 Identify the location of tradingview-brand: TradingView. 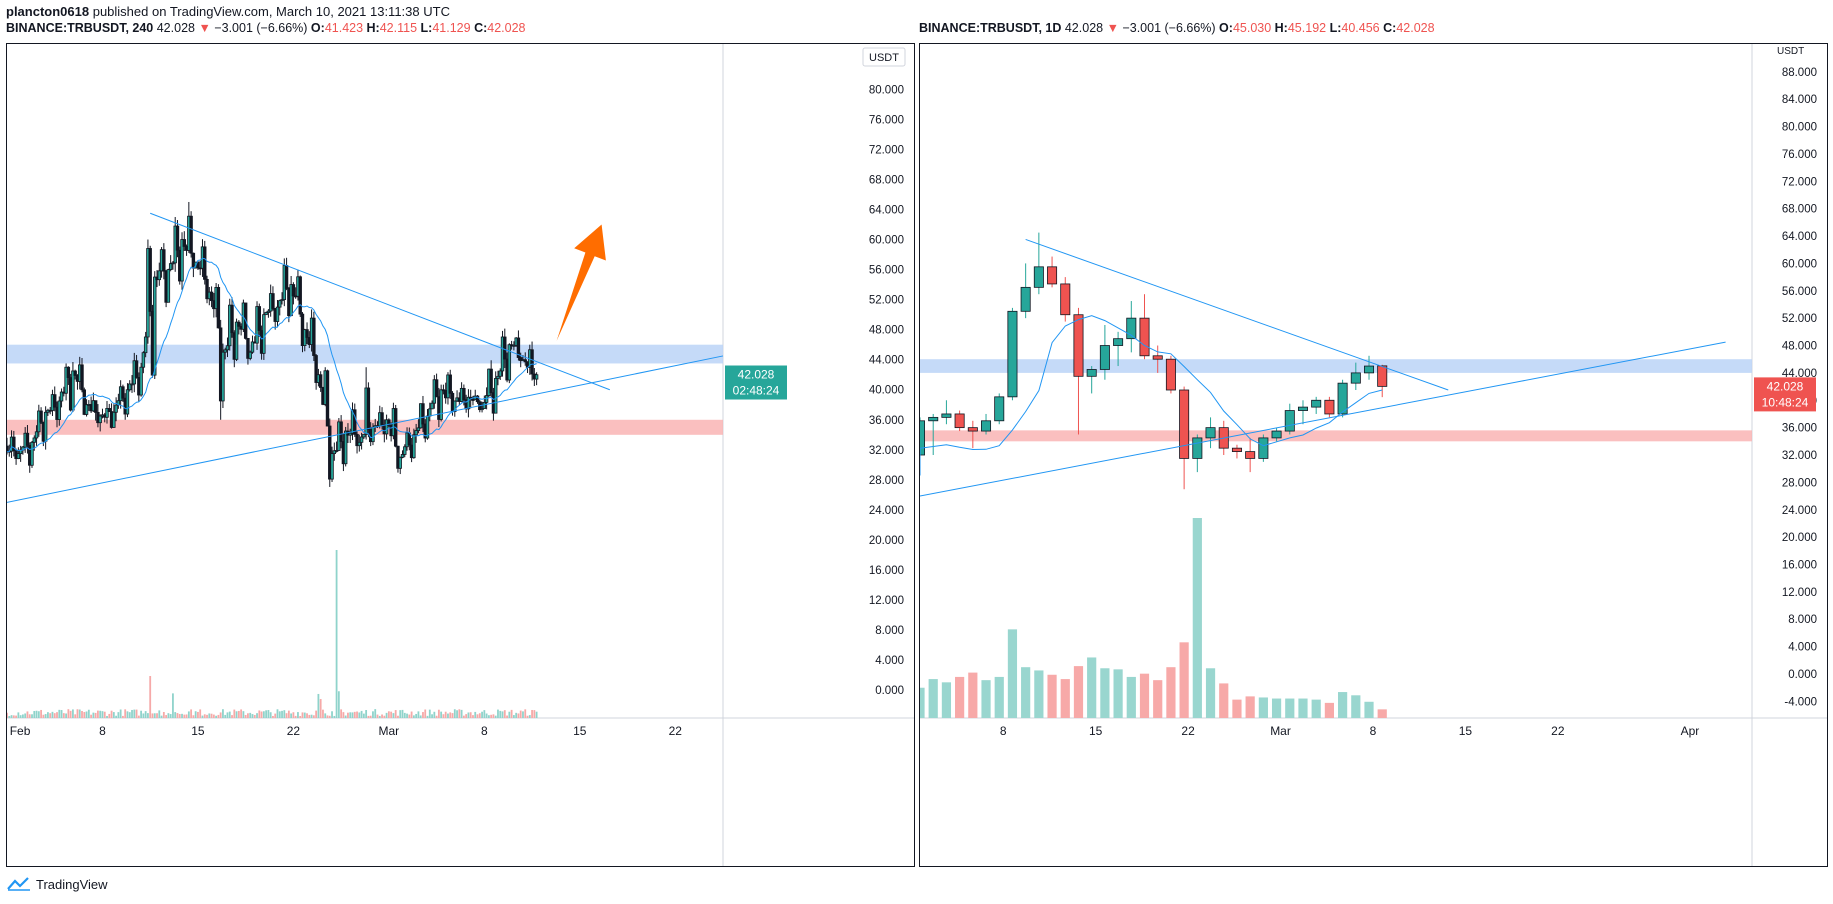
(57, 884).